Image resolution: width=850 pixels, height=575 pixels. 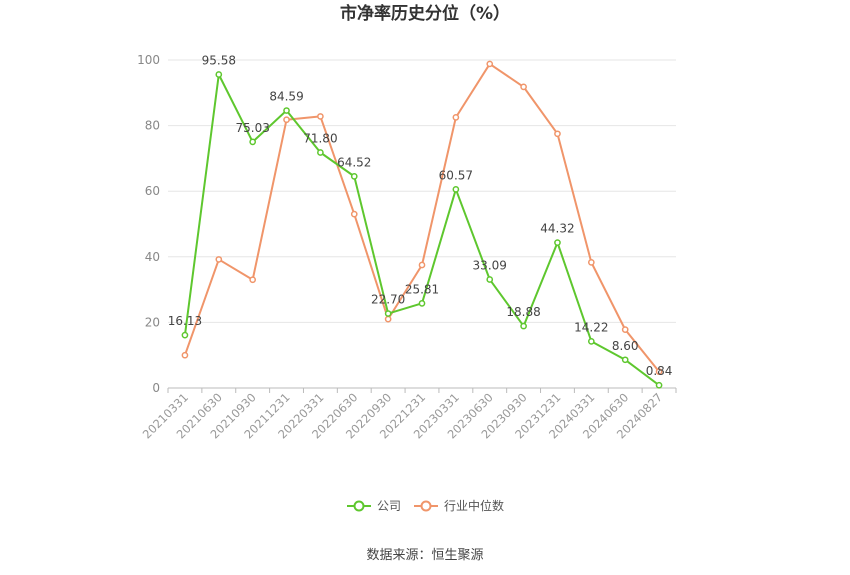 I want to click on y-tick-label-40: 40, so click(x=152, y=257).